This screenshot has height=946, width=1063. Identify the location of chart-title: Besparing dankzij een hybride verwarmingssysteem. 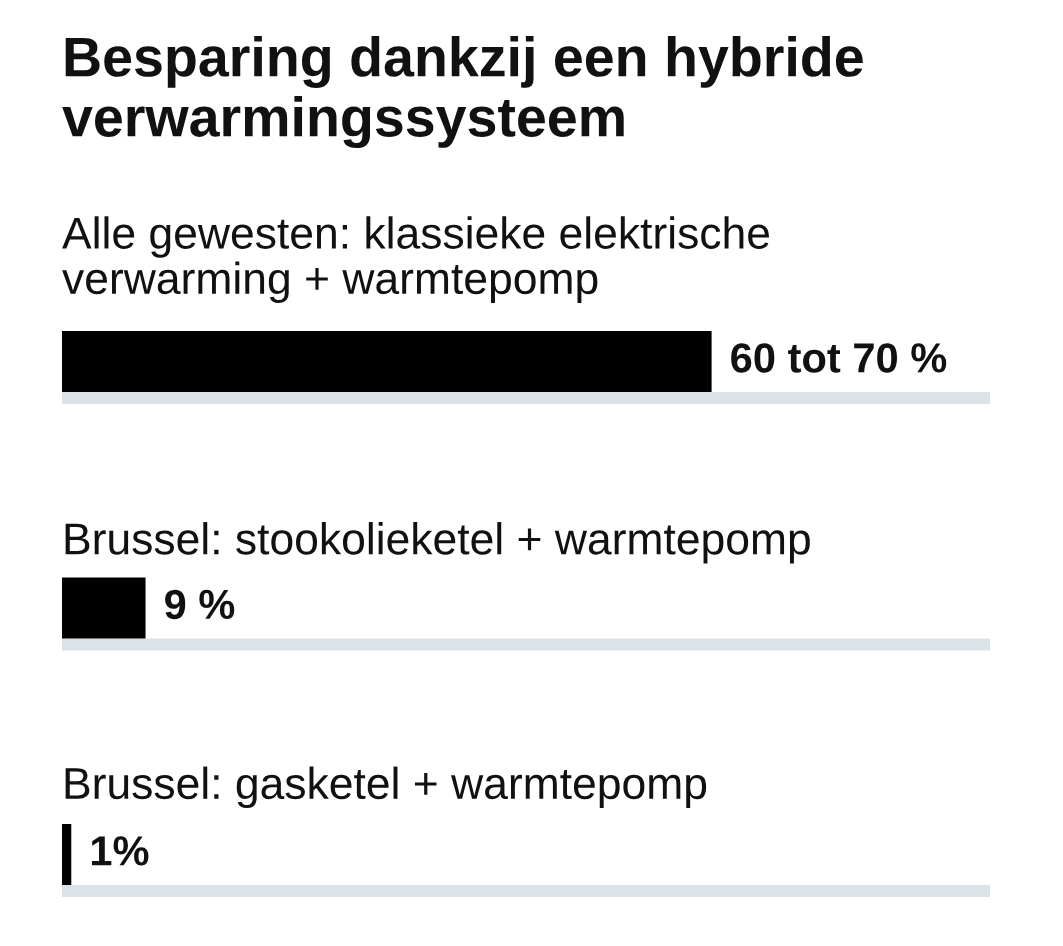
(462, 92).